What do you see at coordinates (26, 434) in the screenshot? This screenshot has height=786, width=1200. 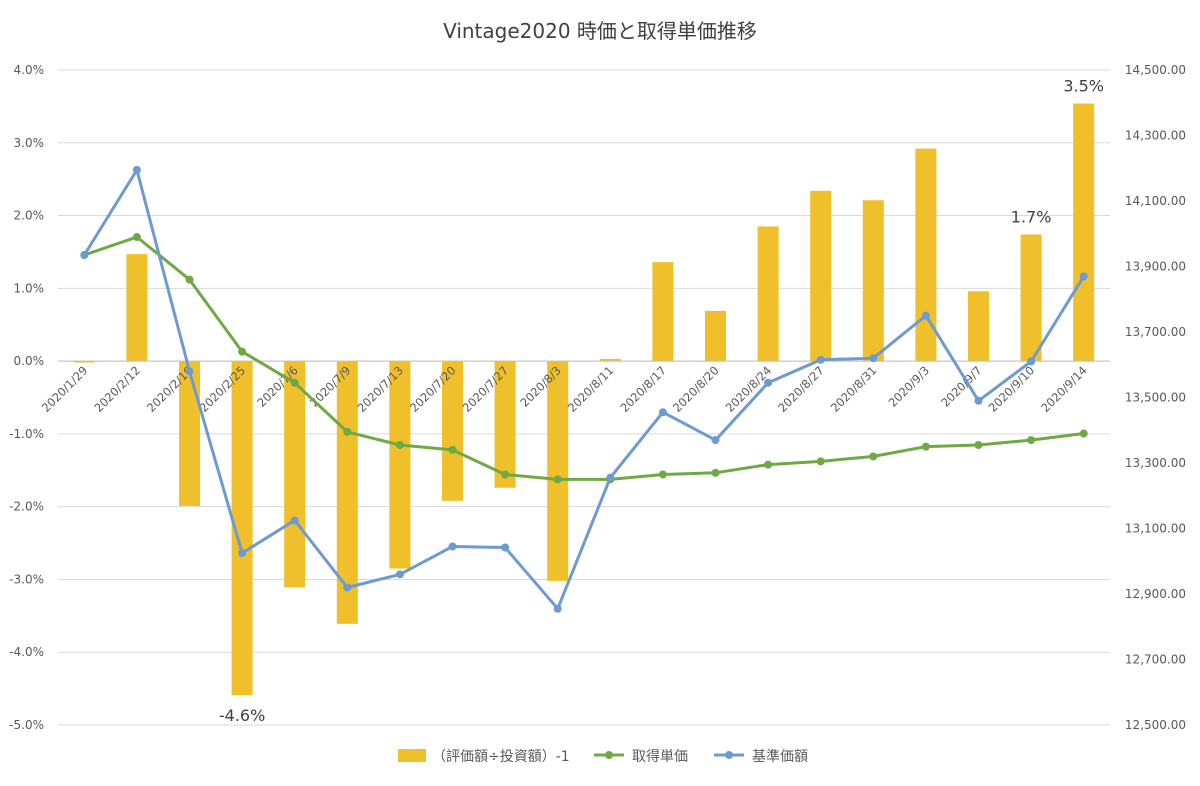 I see `left-tick-label: -1.0%` at bounding box center [26, 434].